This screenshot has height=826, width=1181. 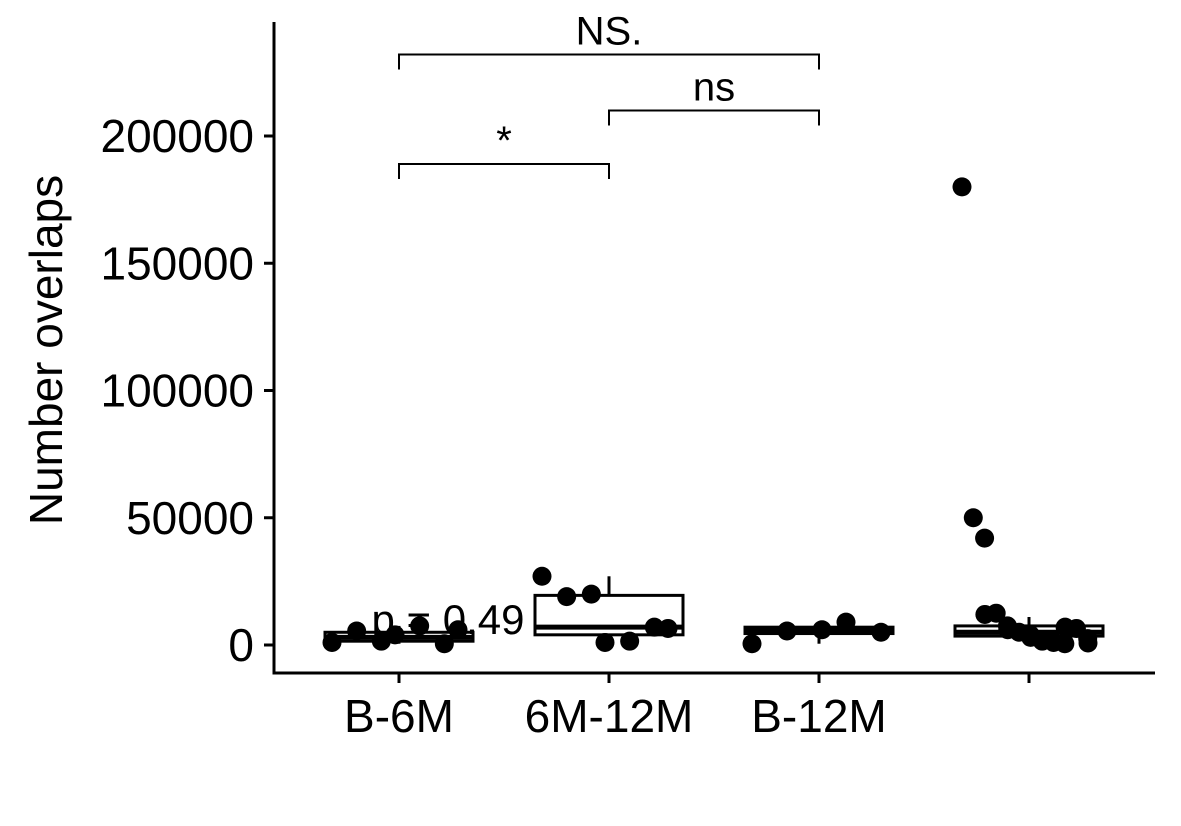 I want to click on y-tick-label: 150000, so click(x=178, y=263).